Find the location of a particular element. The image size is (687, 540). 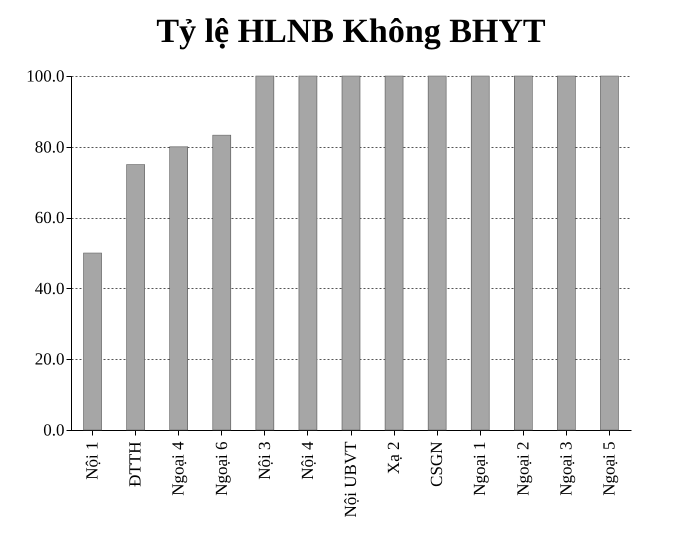

x-tick-label: Ngoại 4 is located at coordinates (178, 468).